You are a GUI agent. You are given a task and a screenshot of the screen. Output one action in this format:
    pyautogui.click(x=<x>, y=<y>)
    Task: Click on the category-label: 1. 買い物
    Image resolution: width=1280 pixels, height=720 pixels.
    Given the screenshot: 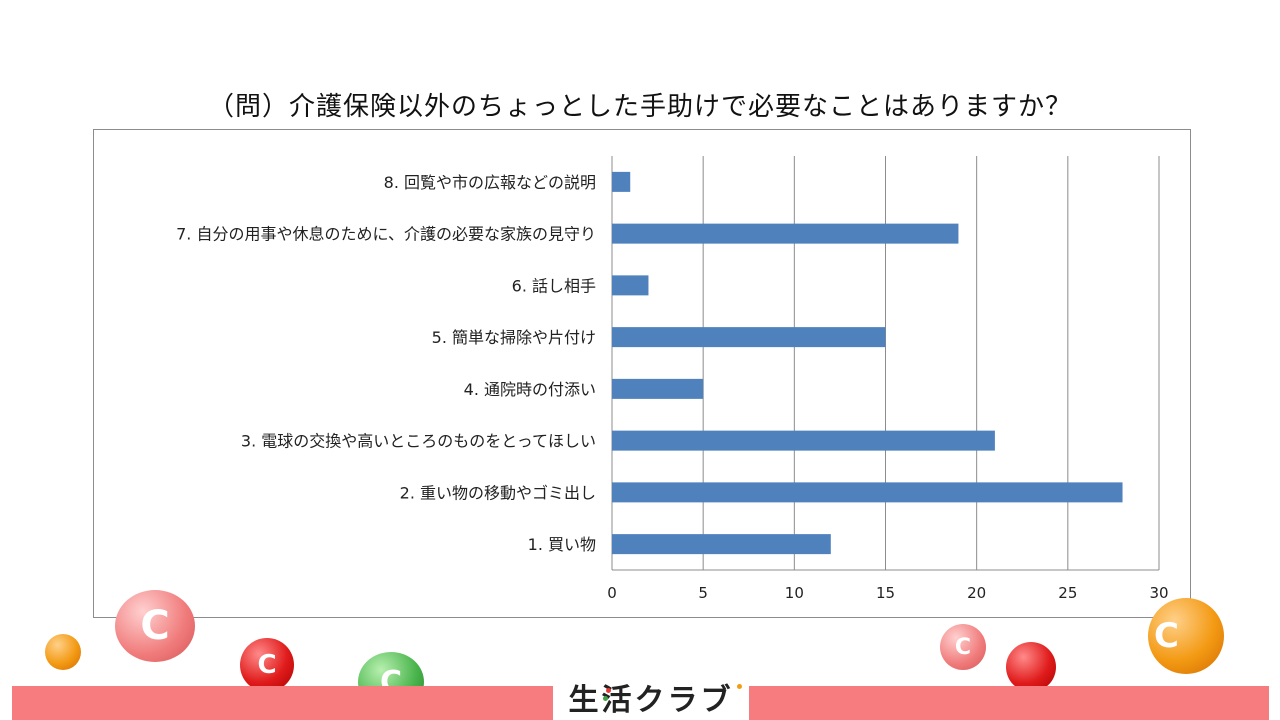 What is the action you would take?
    pyautogui.click(x=562, y=544)
    